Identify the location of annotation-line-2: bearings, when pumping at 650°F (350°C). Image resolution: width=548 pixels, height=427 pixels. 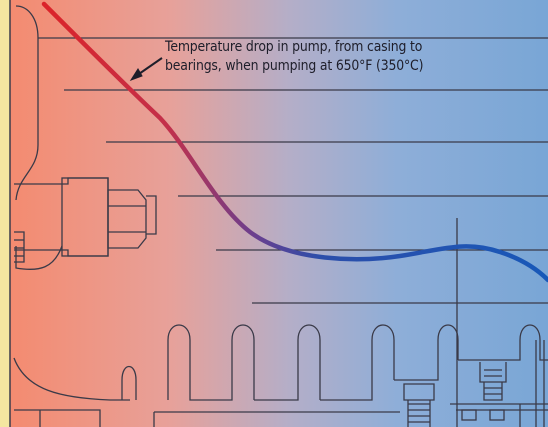
(294, 66).